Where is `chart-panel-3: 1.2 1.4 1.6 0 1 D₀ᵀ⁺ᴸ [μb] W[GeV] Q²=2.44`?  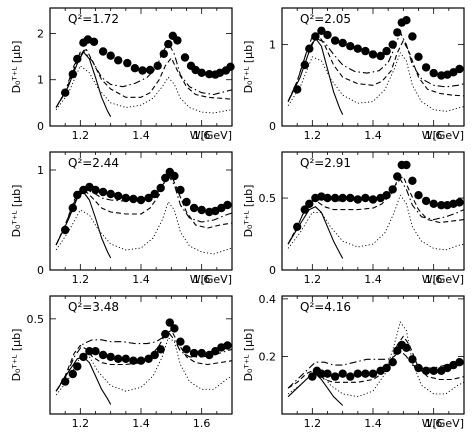
chart-panel-3: 1.2 1.4 1.6 0 1 D₀ᵀ⁺ᴸ [μb] W[GeV] Q²=2.44 is located at coordinates (121, 218).